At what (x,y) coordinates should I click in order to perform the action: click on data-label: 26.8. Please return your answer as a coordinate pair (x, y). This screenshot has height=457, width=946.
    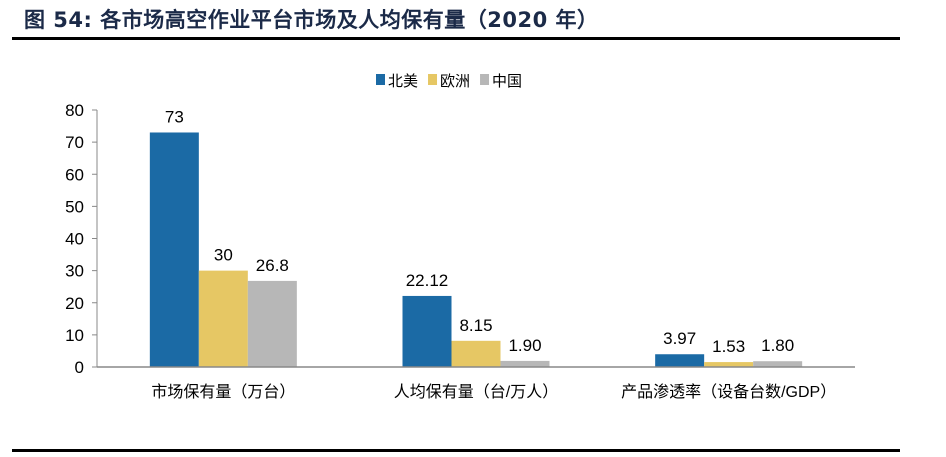
    Looking at the image, I should click on (272, 265).